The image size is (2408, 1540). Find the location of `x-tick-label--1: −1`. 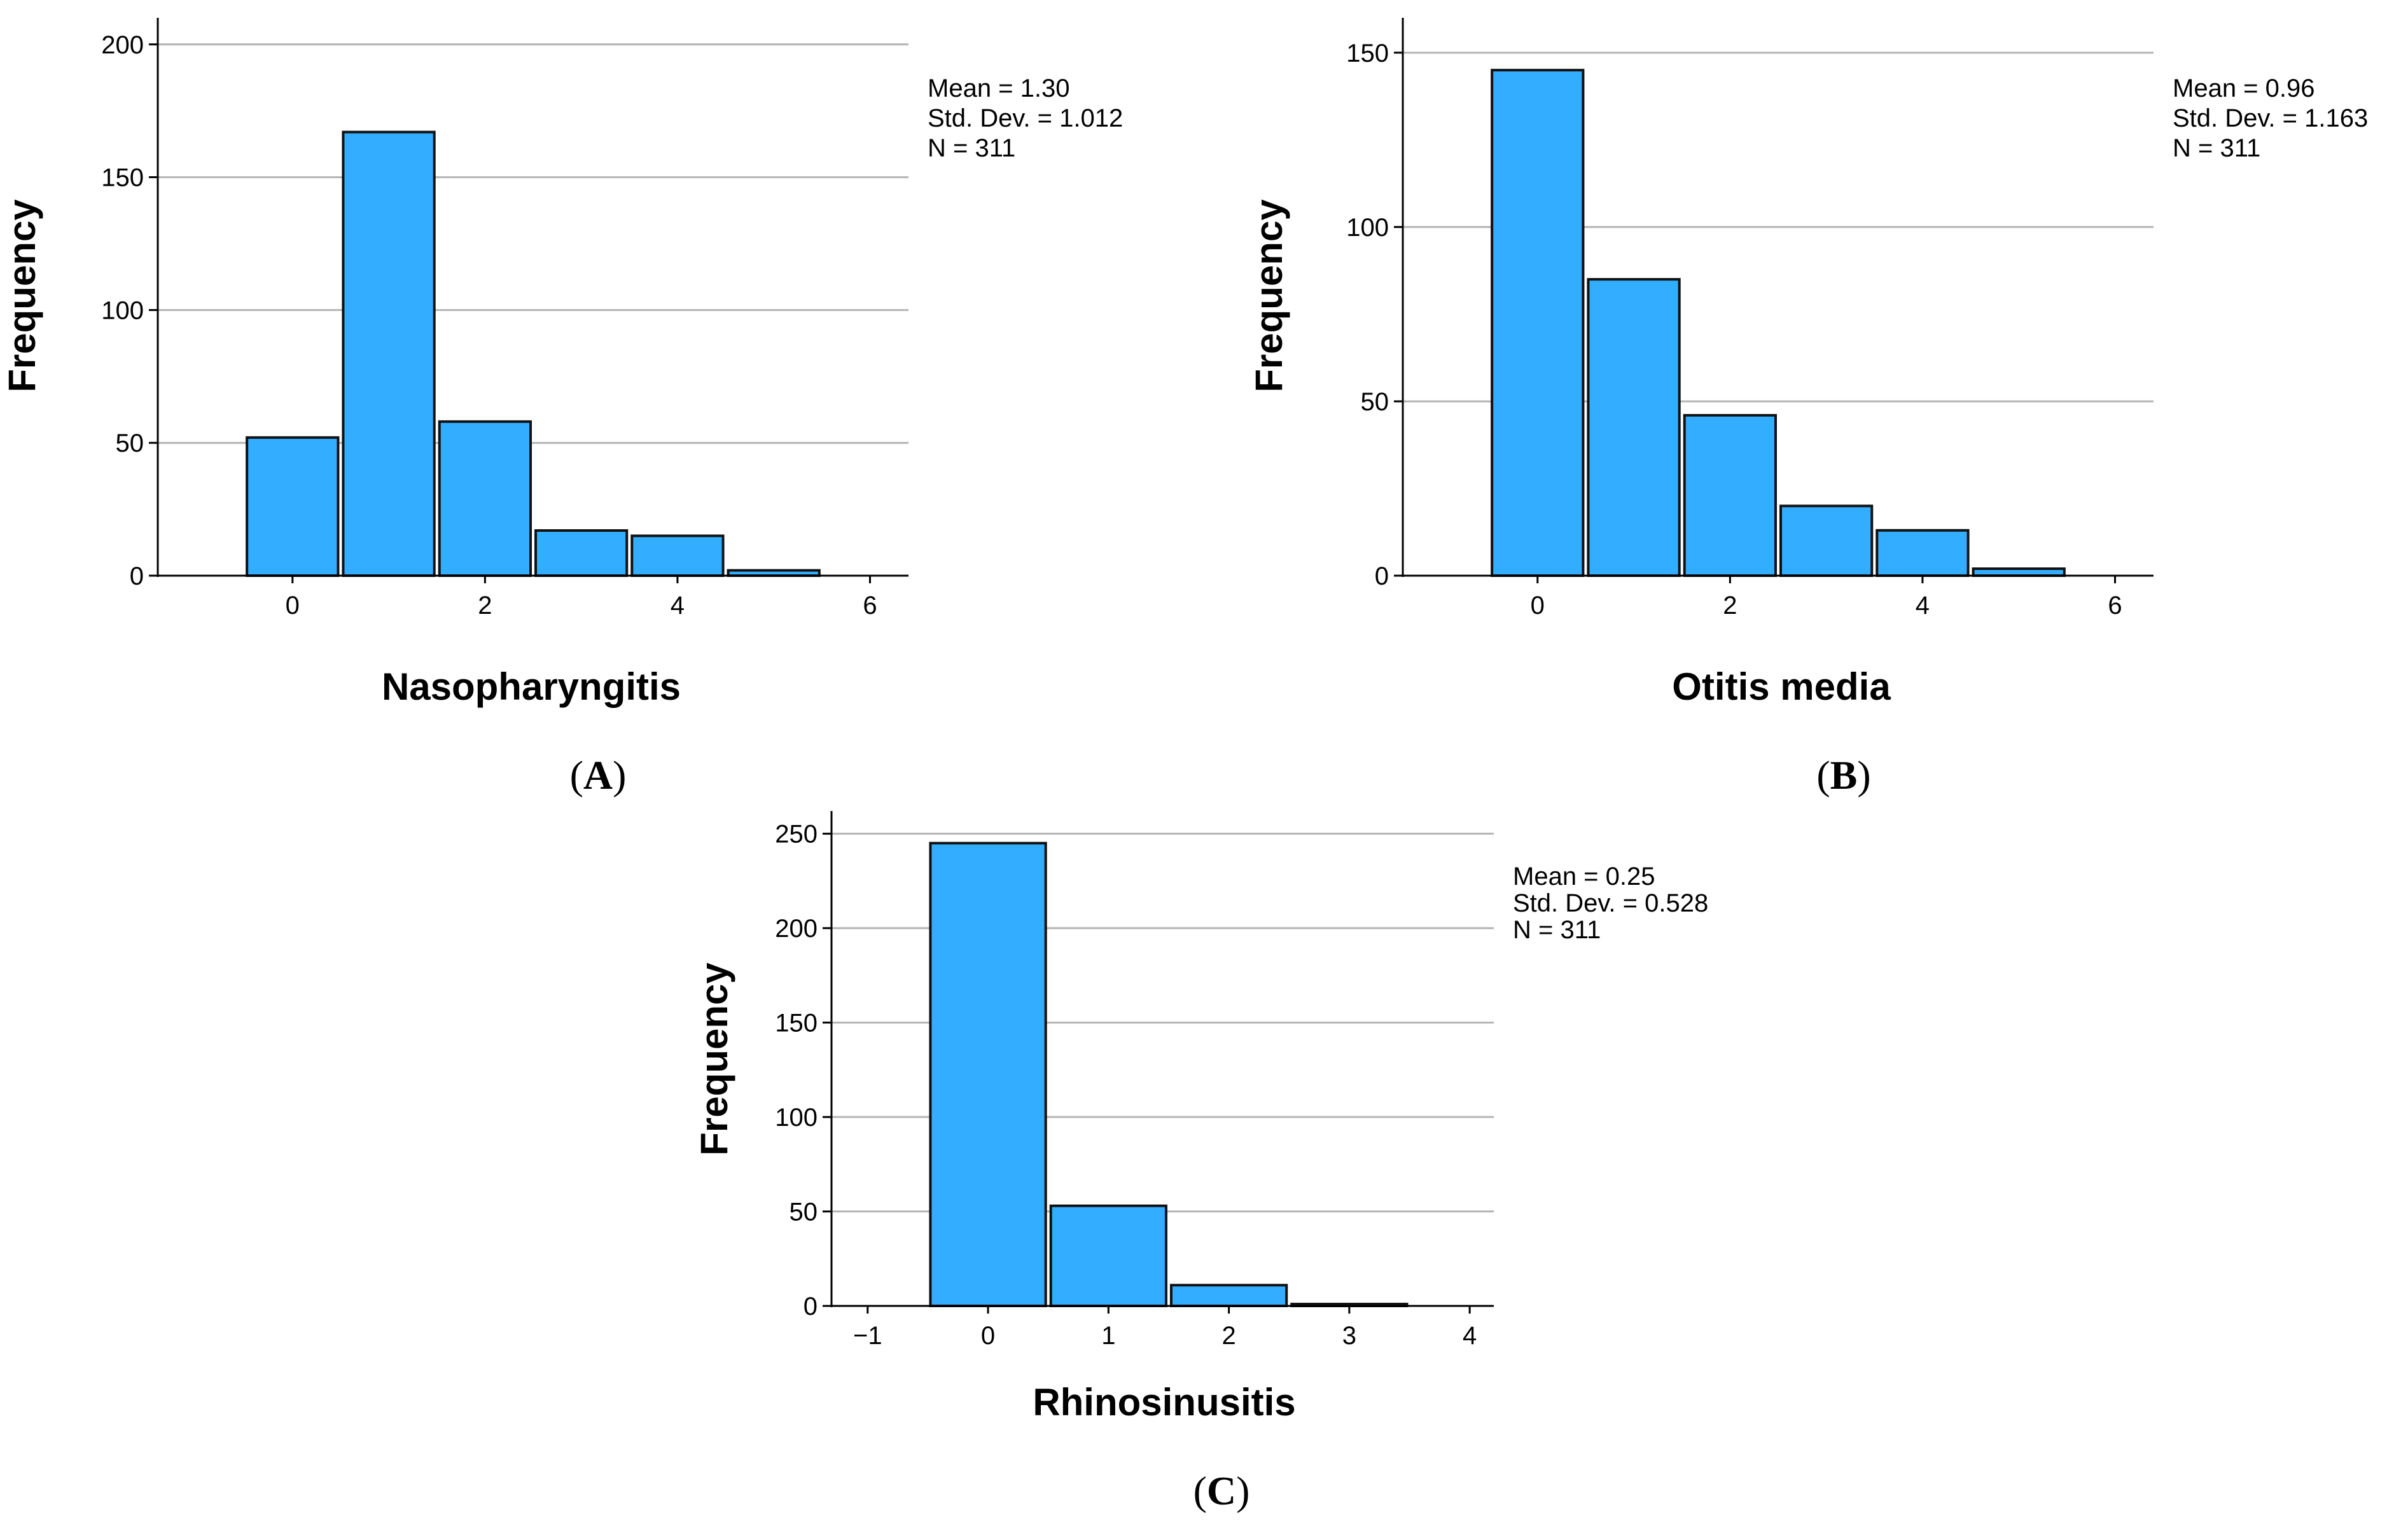

x-tick-label--1: −1 is located at coordinates (867, 1336).